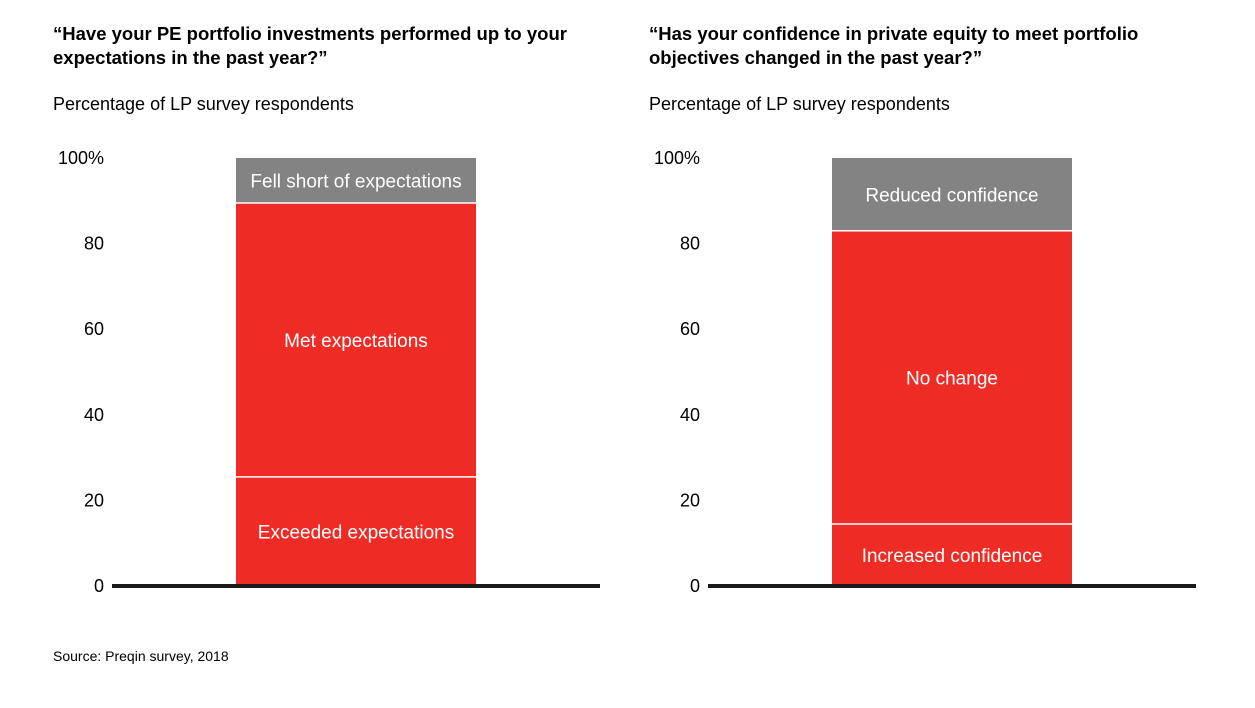  I want to click on segment-label: Reduced confidence, so click(951, 195).